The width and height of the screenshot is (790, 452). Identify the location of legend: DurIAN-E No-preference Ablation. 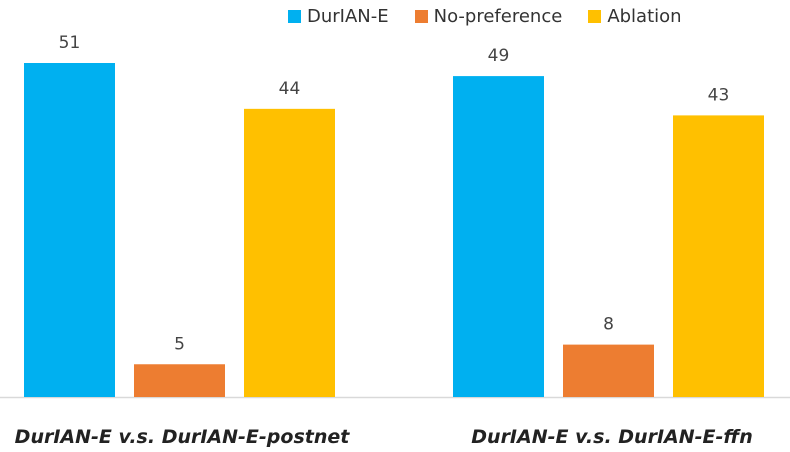
(485, 16).